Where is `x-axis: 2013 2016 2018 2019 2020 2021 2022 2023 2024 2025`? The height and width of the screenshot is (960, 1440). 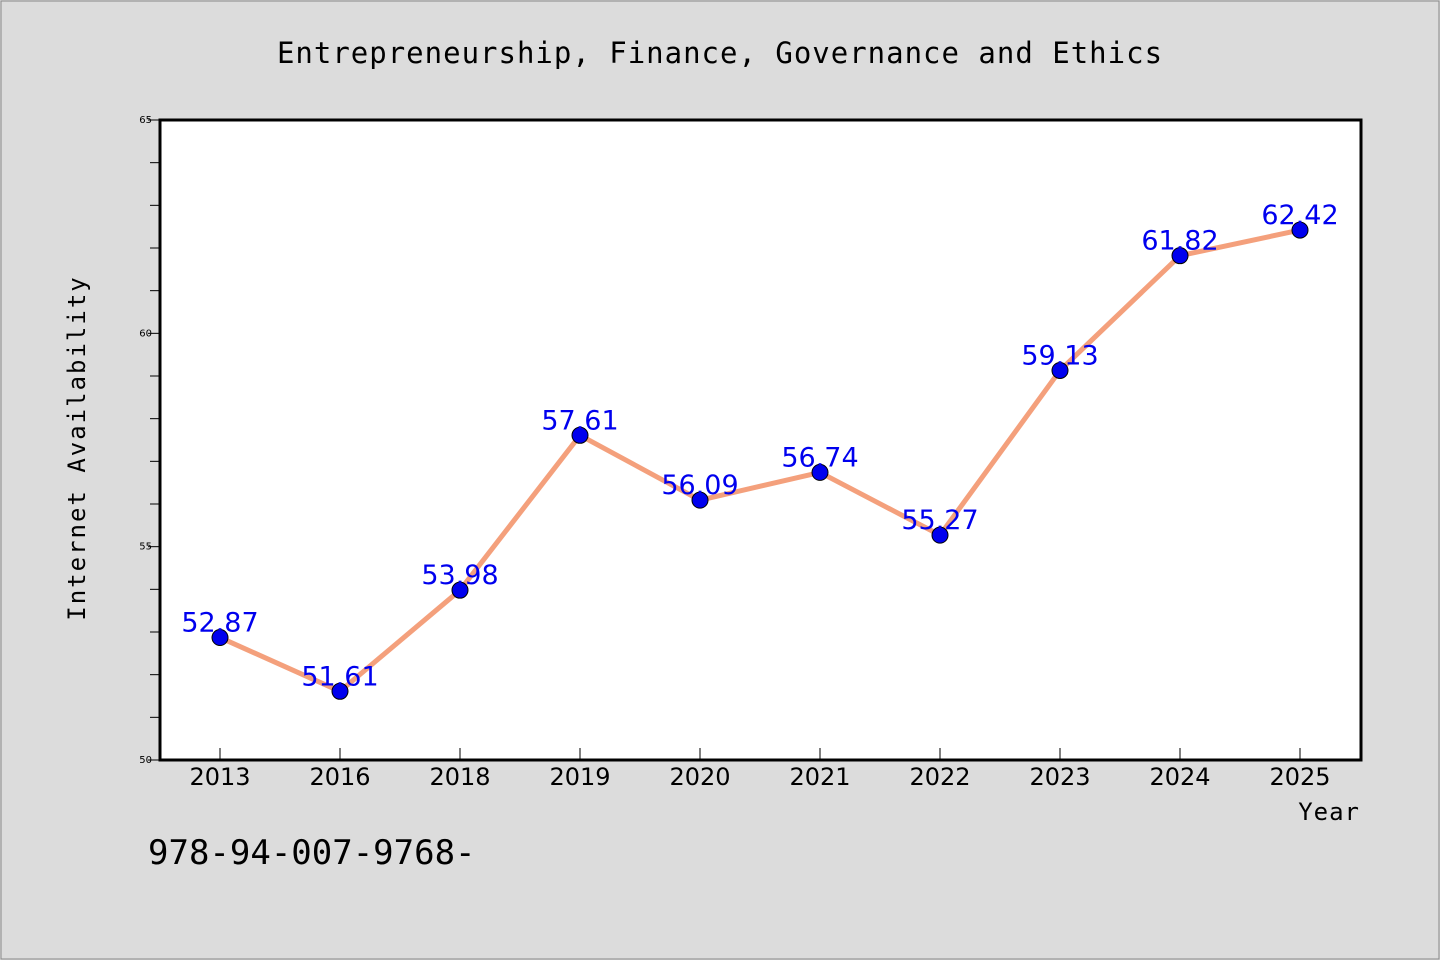
x-axis: 2013 2016 2018 2019 2020 2021 2022 2023 2024 2025 is located at coordinates (760, 769).